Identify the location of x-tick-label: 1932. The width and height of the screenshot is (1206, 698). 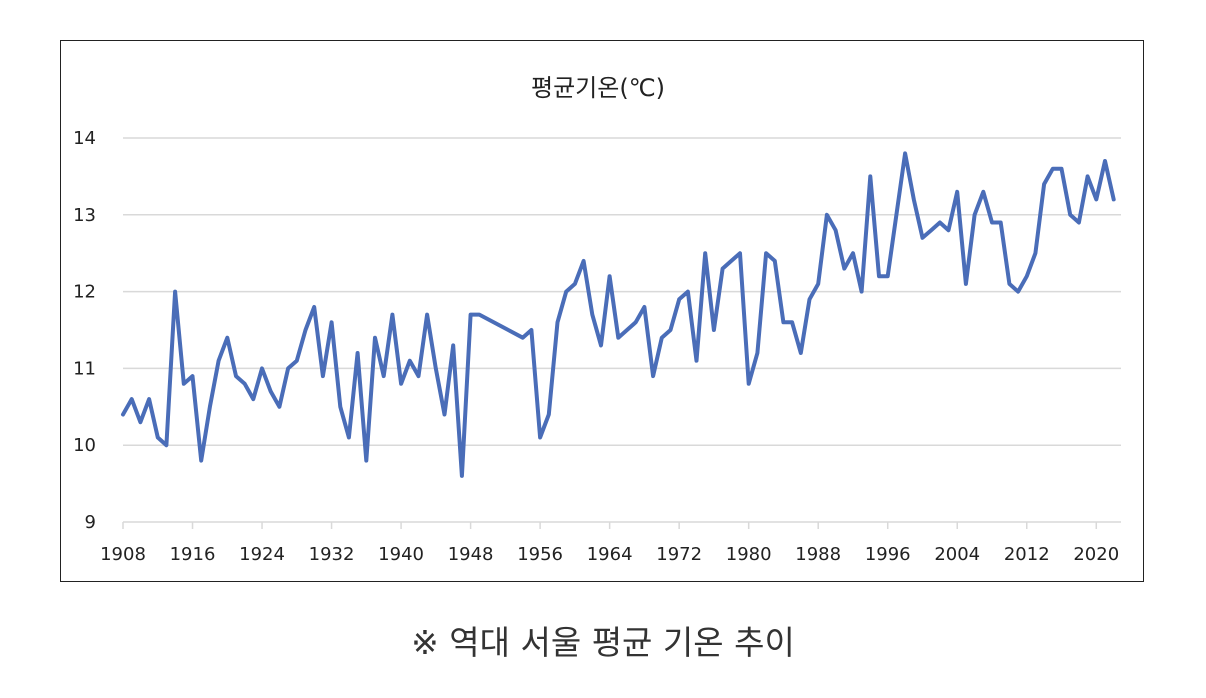
(332, 554).